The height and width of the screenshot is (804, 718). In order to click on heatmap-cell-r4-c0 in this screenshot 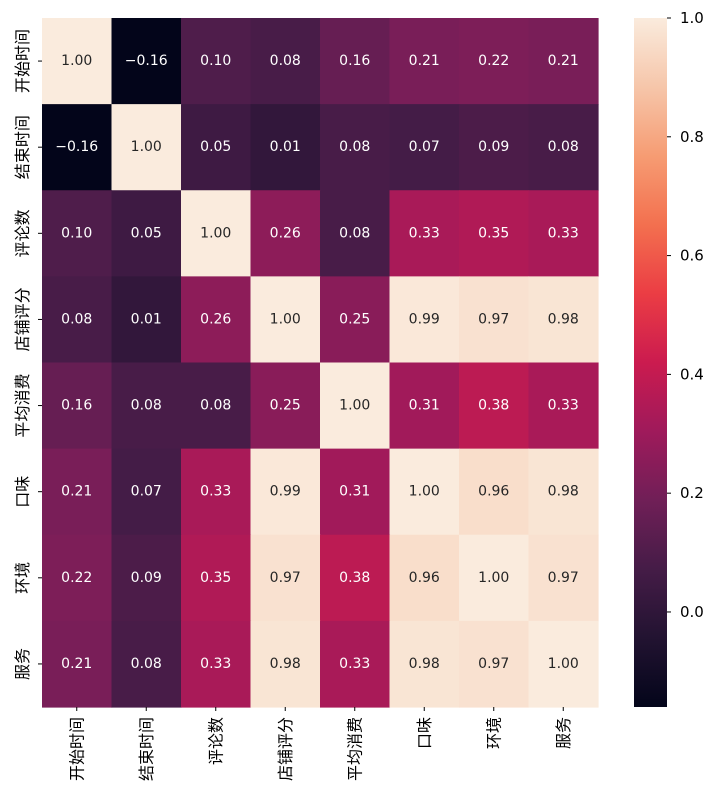, I will do `click(77, 406)`.